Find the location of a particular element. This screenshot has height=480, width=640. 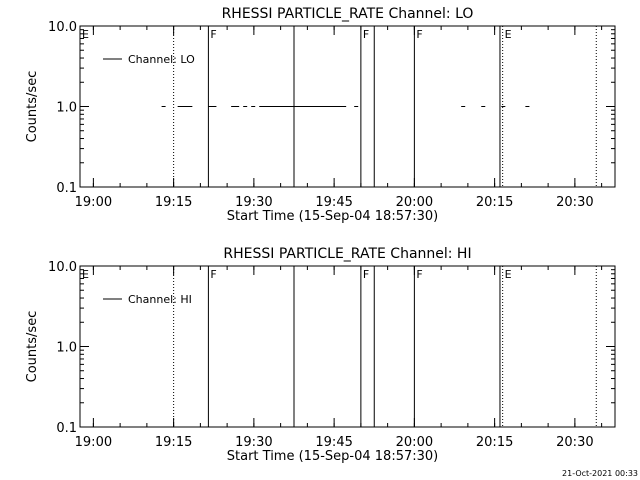

chart-title: RHESSI PARTICLE_RATE Channel: LO is located at coordinates (348, 14).